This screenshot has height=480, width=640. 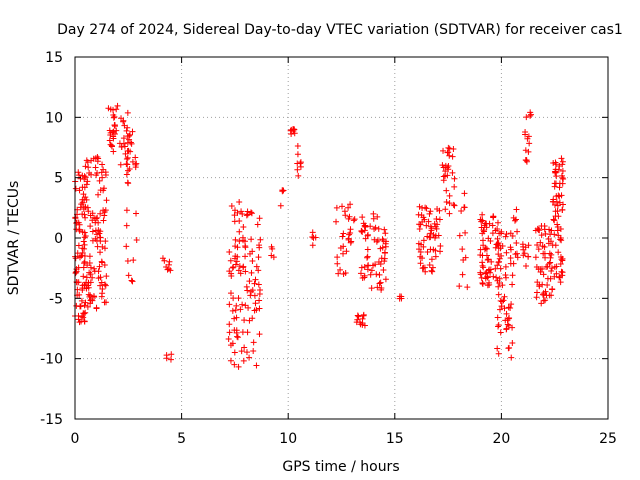 What do you see at coordinates (51, 360) in the screenshot?
I see `y-tick-label: -10` at bounding box center [51, 360].